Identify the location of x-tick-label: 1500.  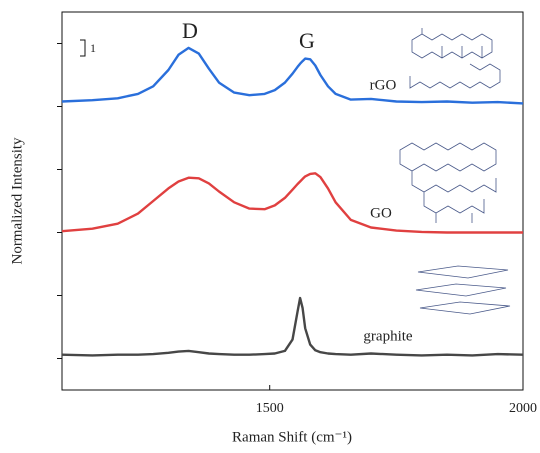
(270, 408).